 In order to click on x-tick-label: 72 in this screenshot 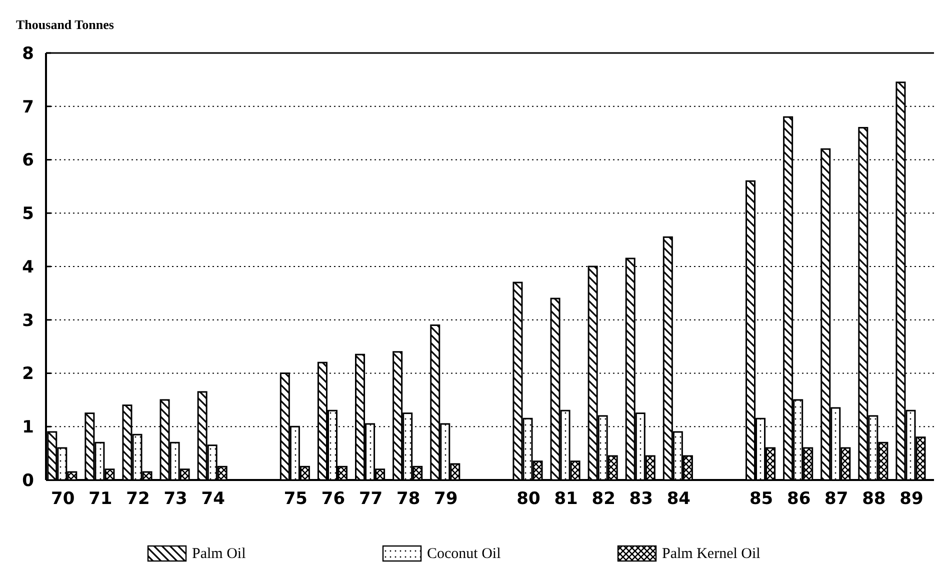, I will do `click(138, 499)`.